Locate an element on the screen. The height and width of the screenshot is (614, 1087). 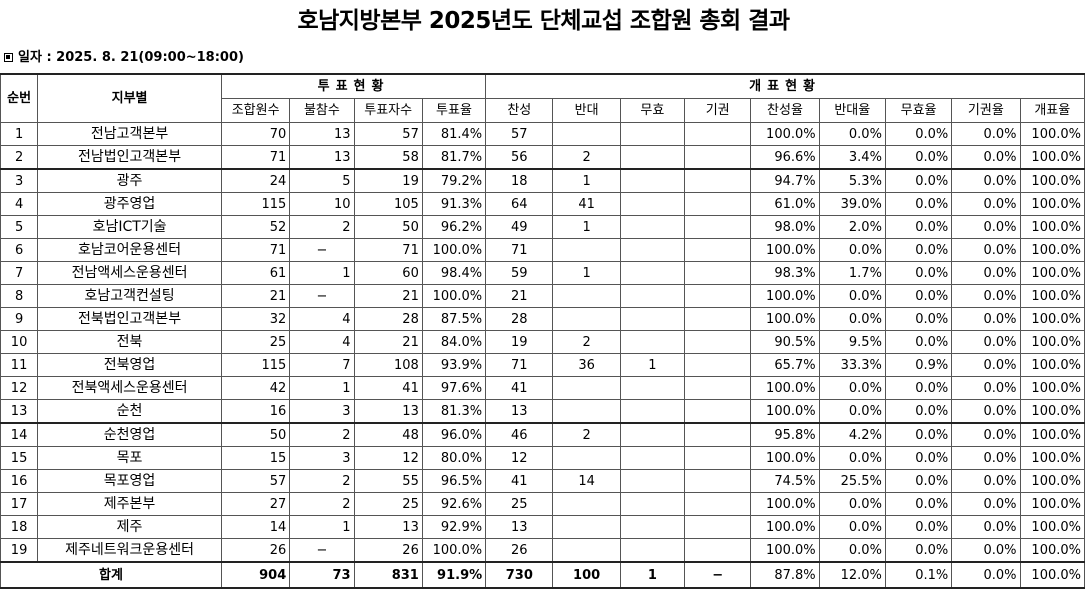
table-row: 3 광주 24 5 19 79.2% 18 1 94.7% 5.3% 0.0% 0.0% 100.0% is located at coordinates (543, 180).